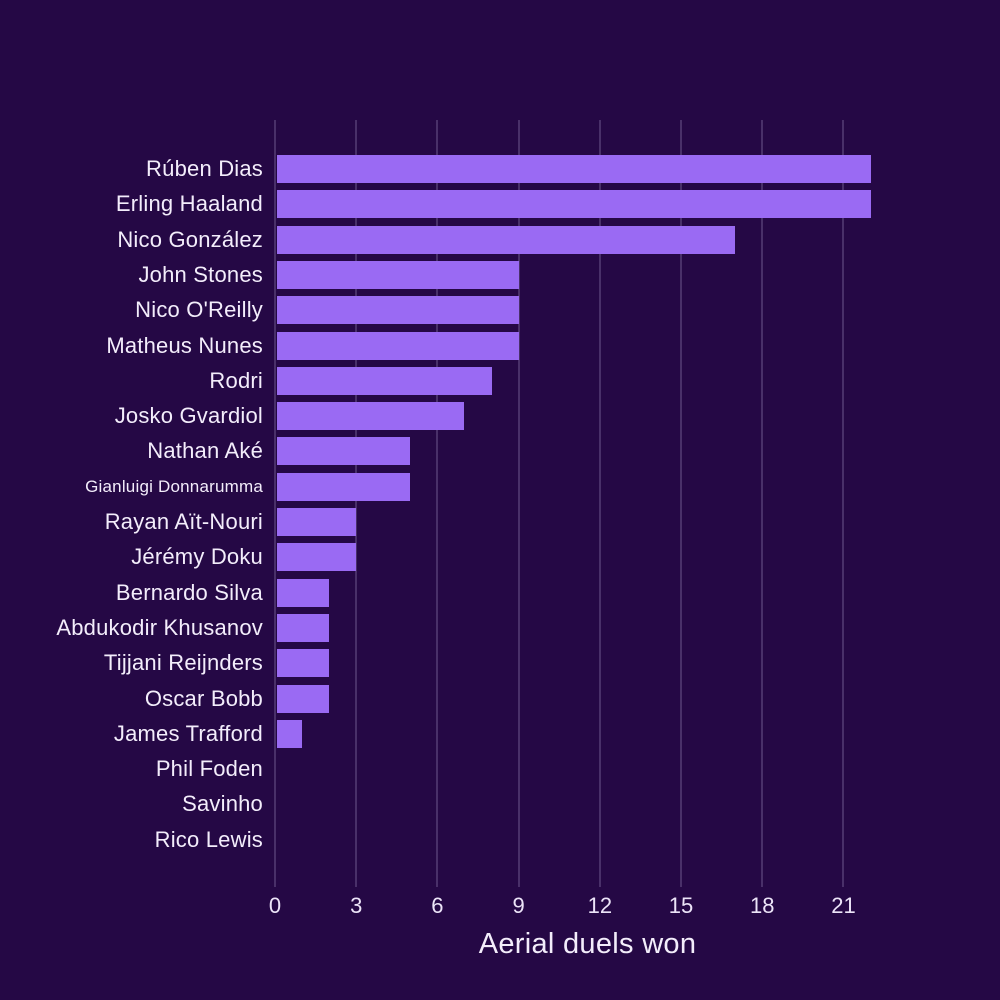 The image size is (1000, 1000). I want to click on x-axis-title: Aerial duels won, so click(587, 944).